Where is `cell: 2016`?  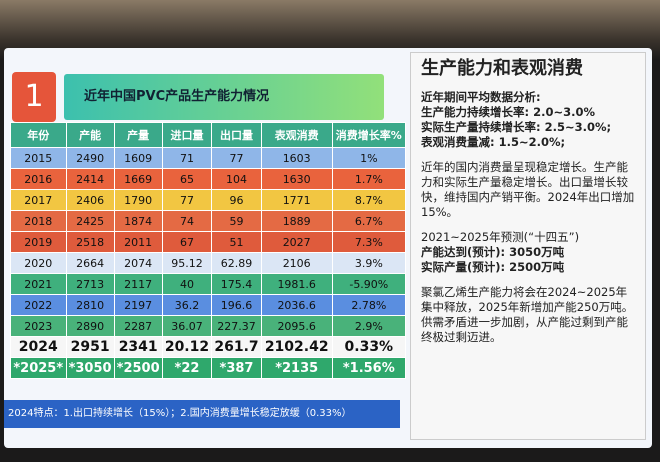 cell: 2016 is located at coordinates (38, 179).